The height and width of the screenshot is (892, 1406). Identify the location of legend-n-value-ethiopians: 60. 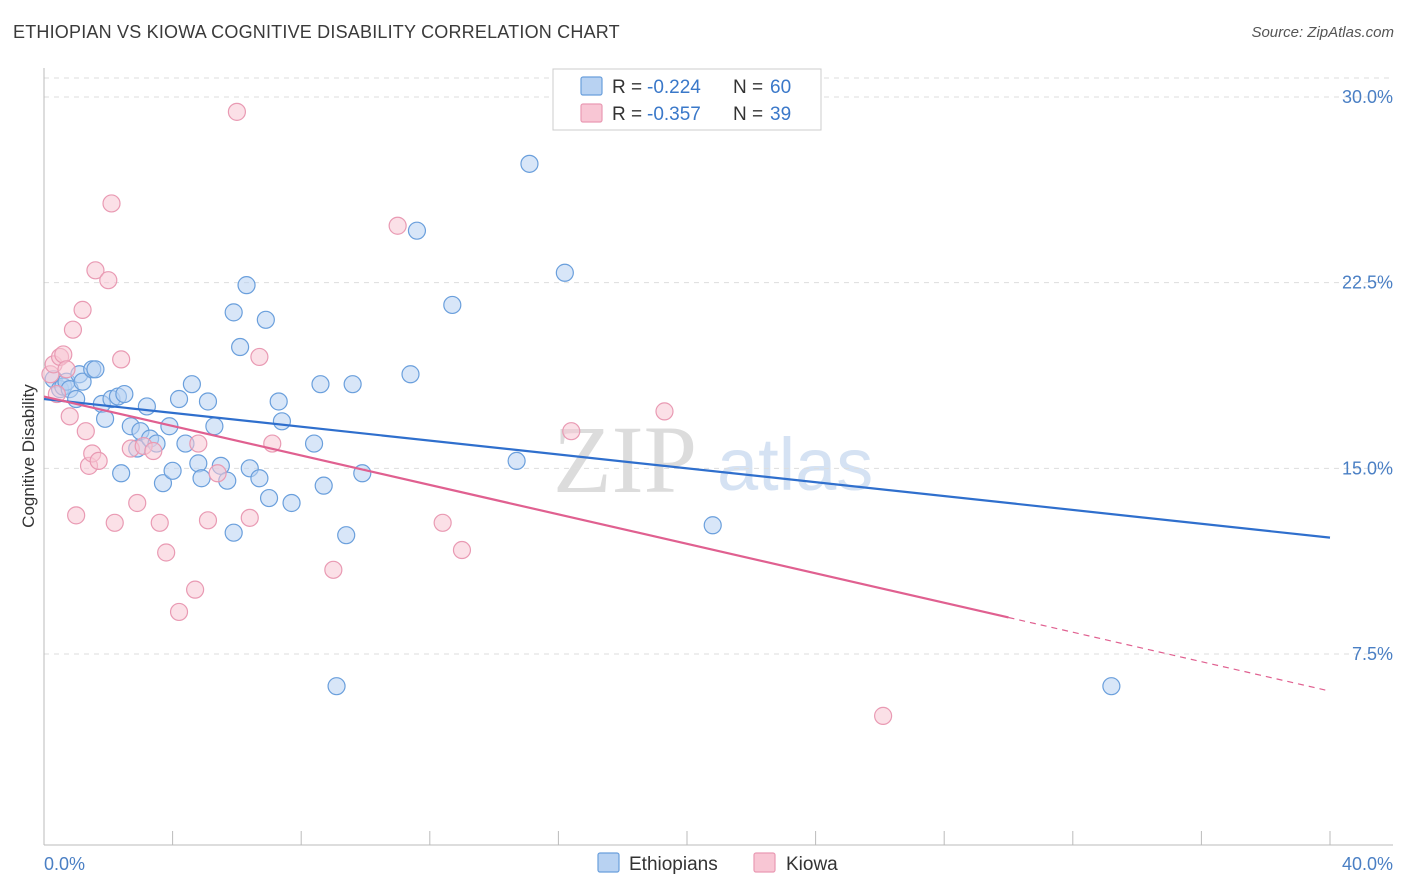
(780, 87).